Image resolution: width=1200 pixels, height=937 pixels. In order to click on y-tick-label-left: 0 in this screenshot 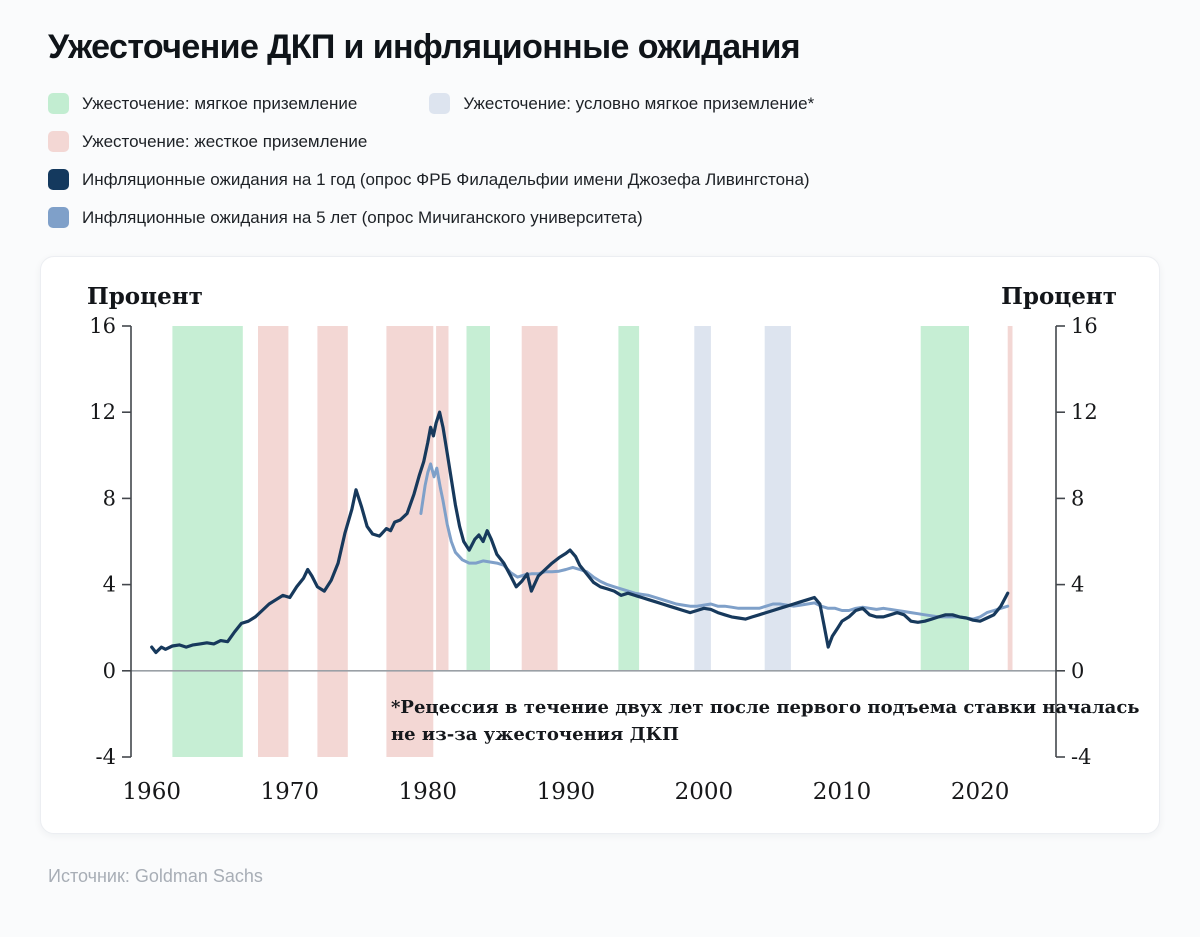, I will do `click(109, 671)`.